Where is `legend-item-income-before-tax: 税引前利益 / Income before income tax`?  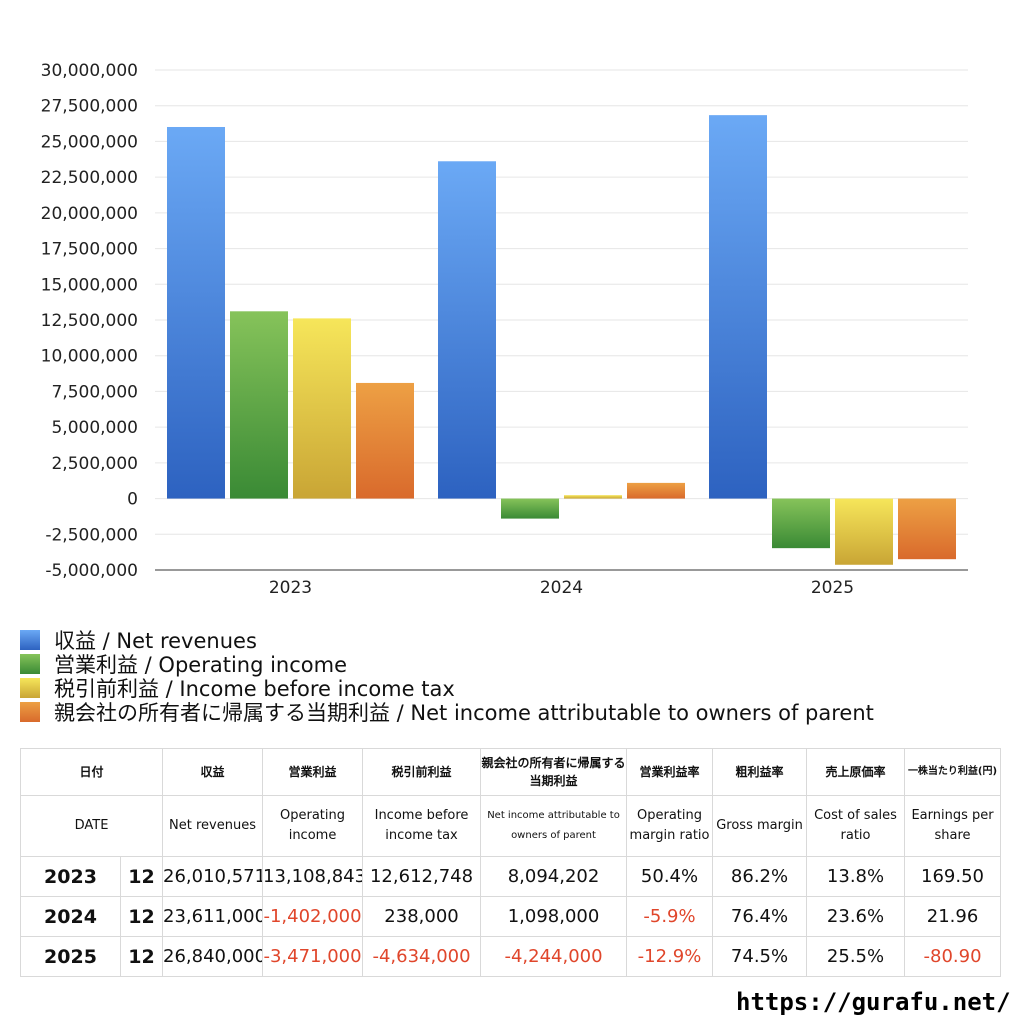
legend-item-income-before-tax: 税引前利益 / Income before income tax is located at coordinates (447, 688).